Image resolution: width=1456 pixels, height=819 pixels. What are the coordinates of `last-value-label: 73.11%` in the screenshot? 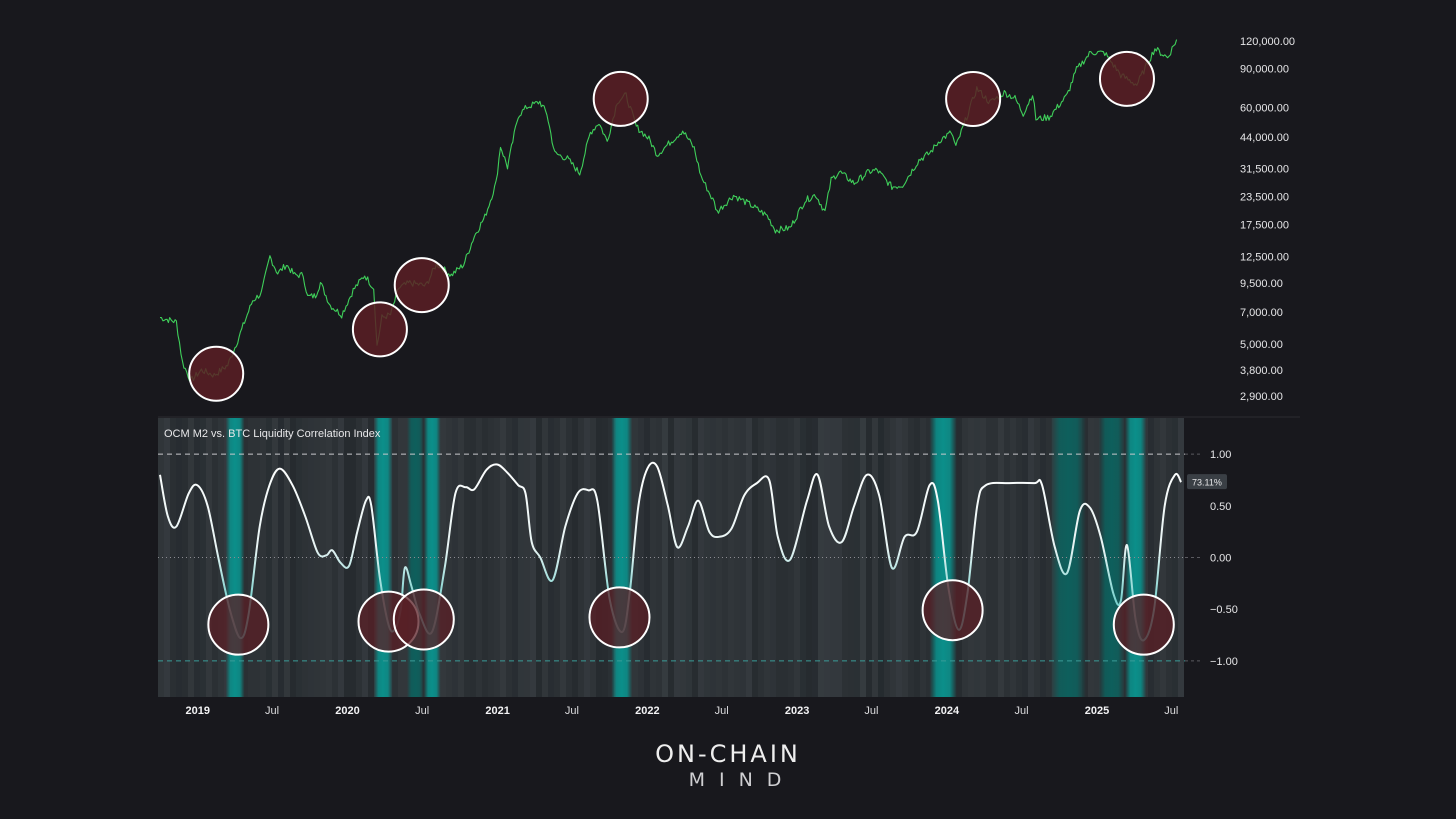 It's located at (1207, 483).